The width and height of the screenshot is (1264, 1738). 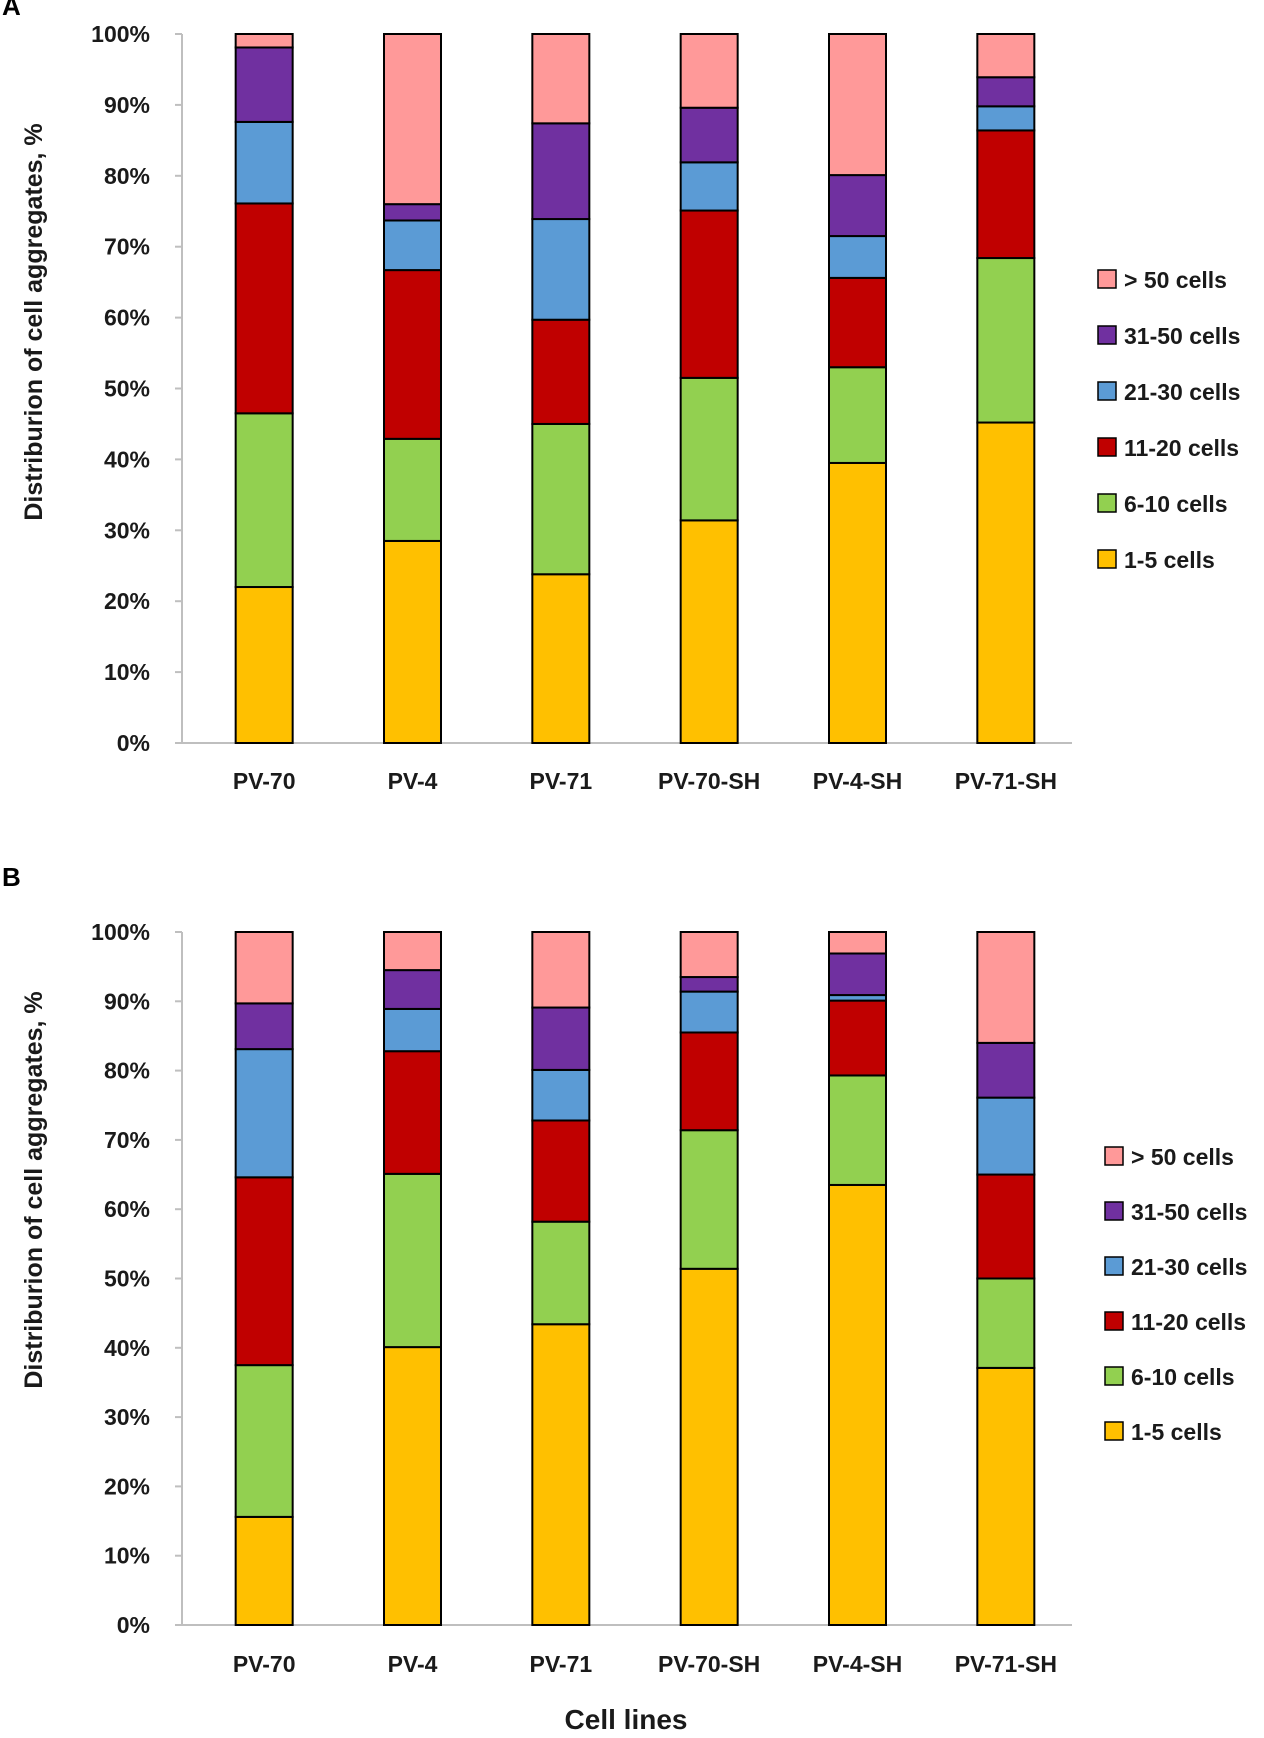 I want to click on legend-label: 31-50 cells, so click(x=1182, y=336).